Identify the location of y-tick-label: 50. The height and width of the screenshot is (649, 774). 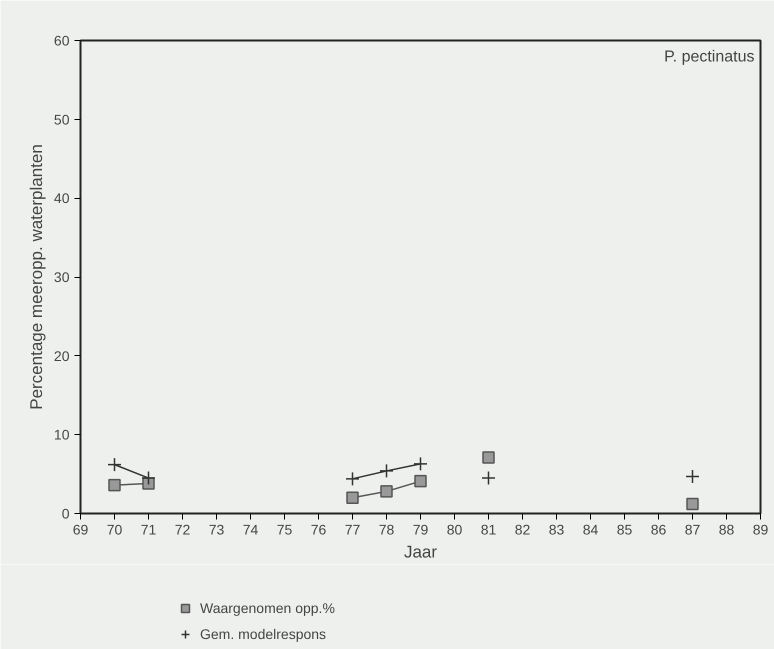
(62, 119).